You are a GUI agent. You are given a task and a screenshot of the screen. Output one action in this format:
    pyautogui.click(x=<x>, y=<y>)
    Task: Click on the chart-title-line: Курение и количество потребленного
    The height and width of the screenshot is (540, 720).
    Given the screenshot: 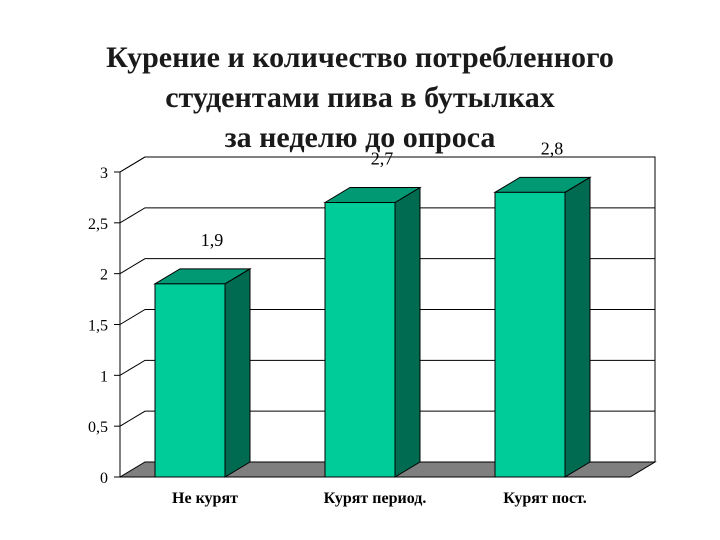 What is the action you would take?
    pyautogui.click(x=360, y=57)
    